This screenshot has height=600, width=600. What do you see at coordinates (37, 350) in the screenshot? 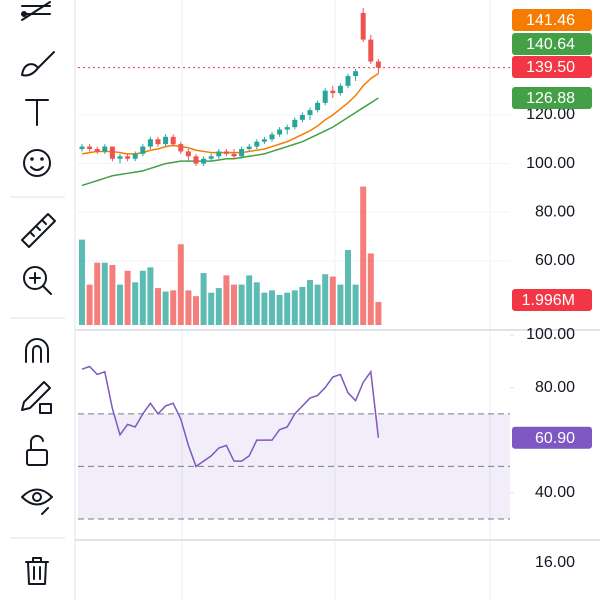
I see `tool-magnet` at bounding box center [37, 350].